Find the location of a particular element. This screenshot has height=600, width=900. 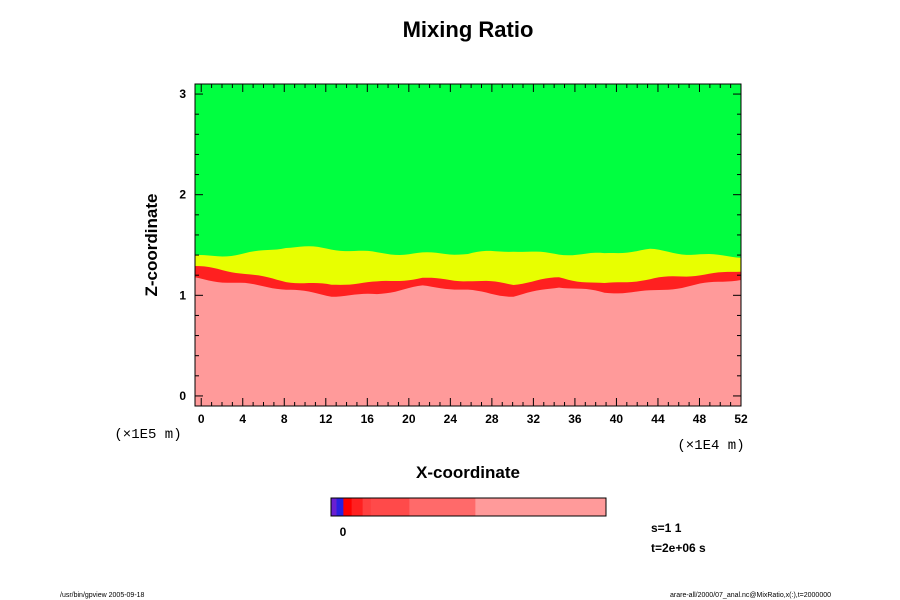

annotation-t: t=2e+06 s is located at coordinates (678, 548).